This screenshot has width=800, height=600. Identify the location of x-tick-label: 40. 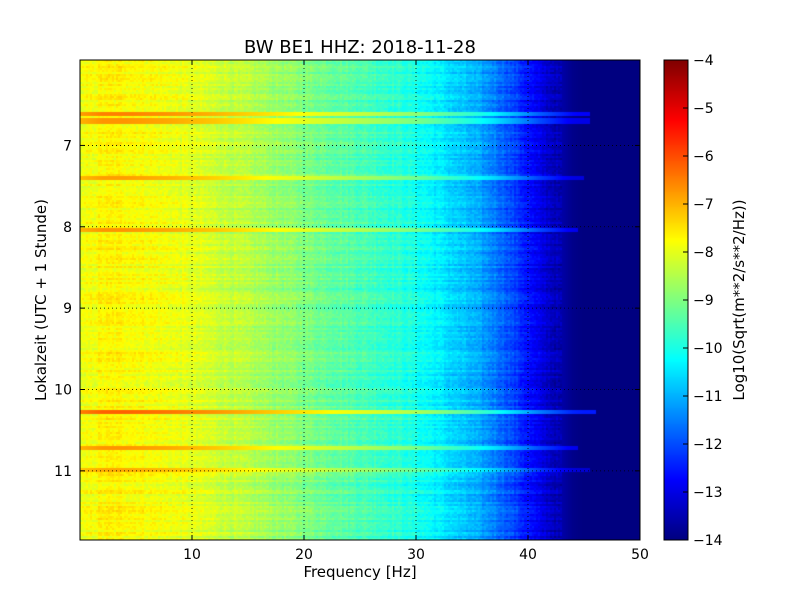
(528, 555).